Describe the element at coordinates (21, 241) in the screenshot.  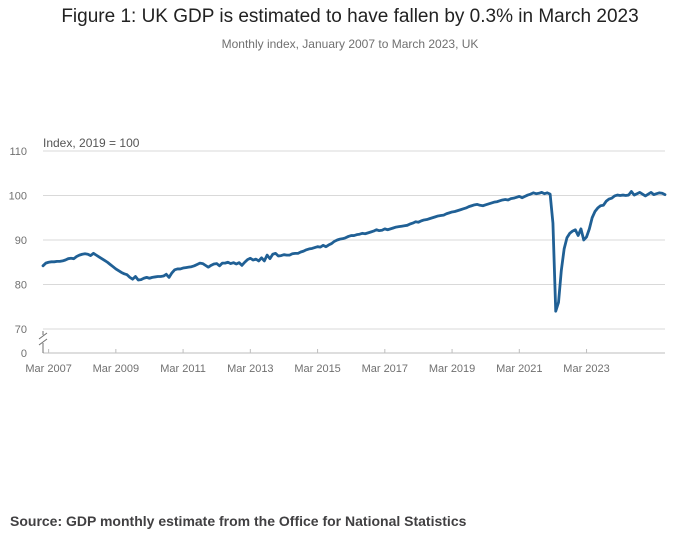
I see `y-tick-label: 90` at that location.